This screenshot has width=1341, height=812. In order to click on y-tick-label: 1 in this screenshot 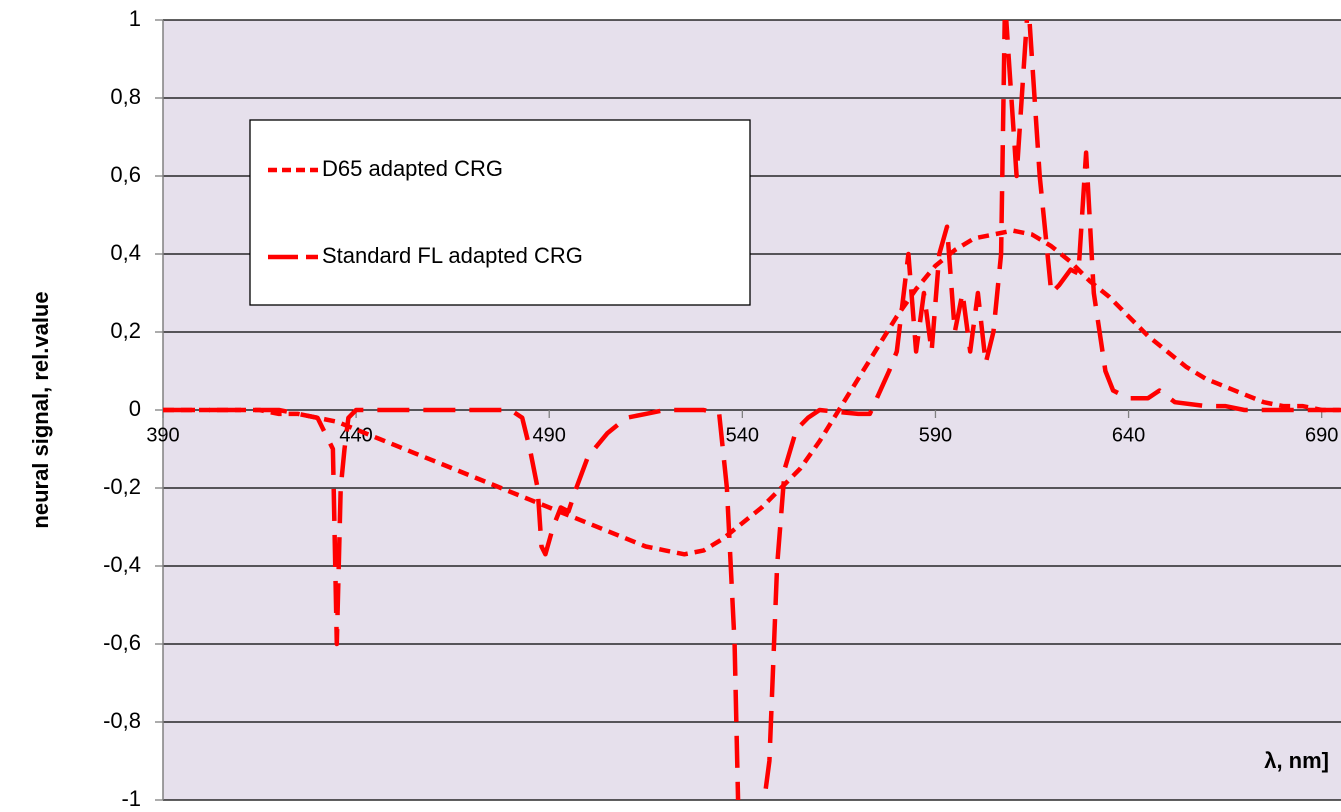, I will do `click(135, 18)`.